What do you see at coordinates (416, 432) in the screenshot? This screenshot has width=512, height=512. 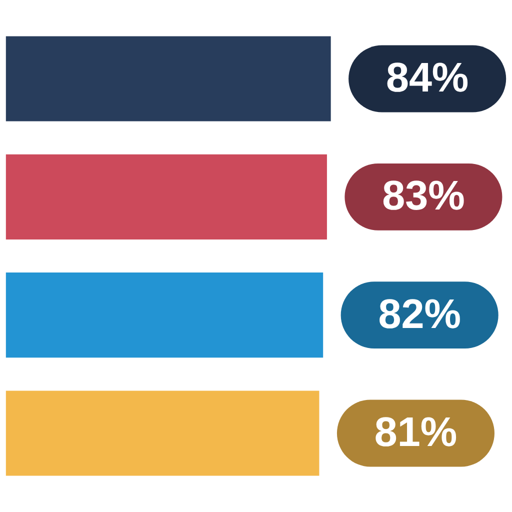 I see `data-label: 81%` at bounding box center [416, 432].